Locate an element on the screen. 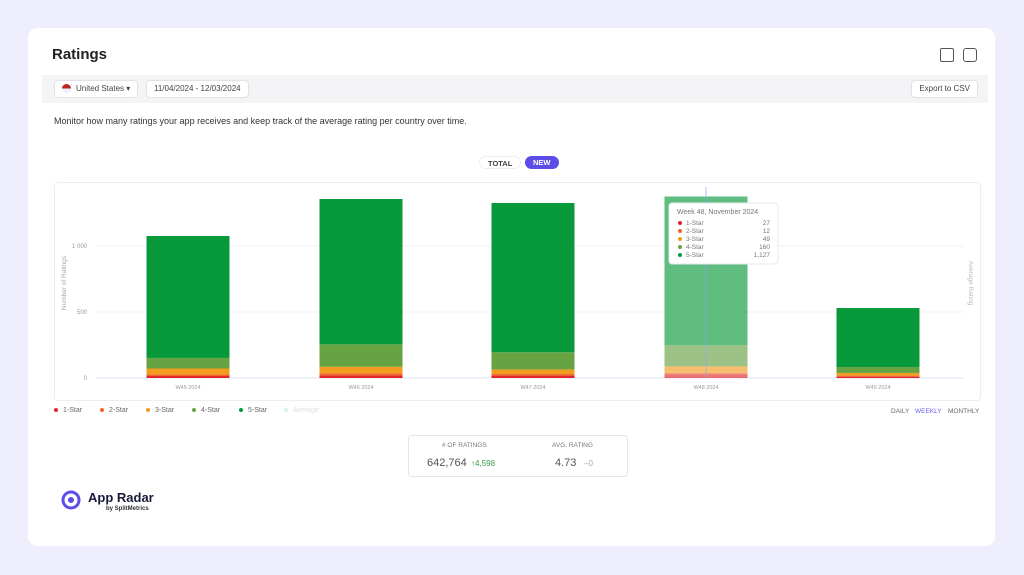 Image resolution: width=1024 pixels, height=575 pixels. tab-new: NEW is located at coordinates (542, 162).